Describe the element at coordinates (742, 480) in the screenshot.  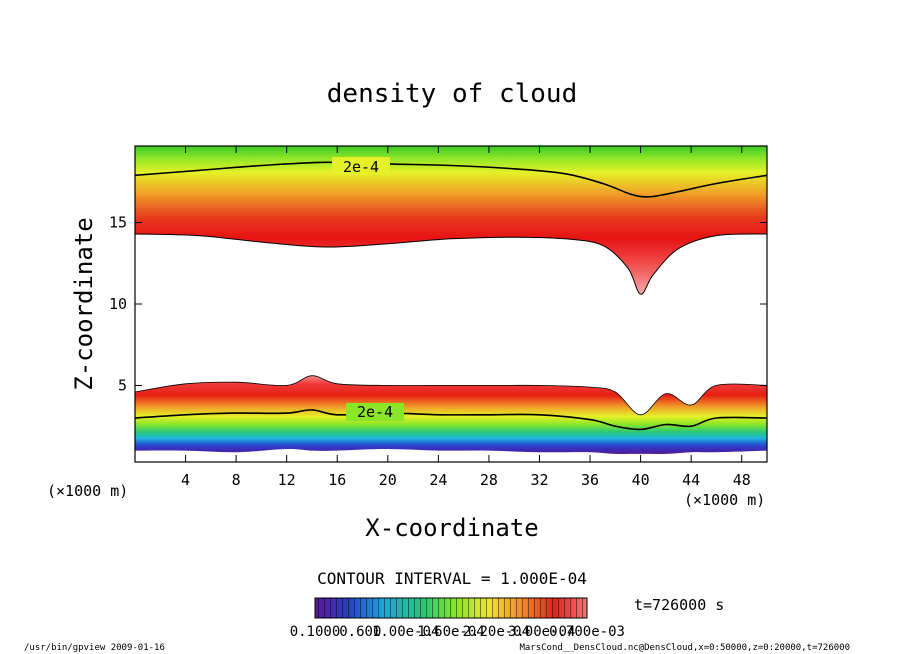
I see `x-tick-label: 48` at that location.